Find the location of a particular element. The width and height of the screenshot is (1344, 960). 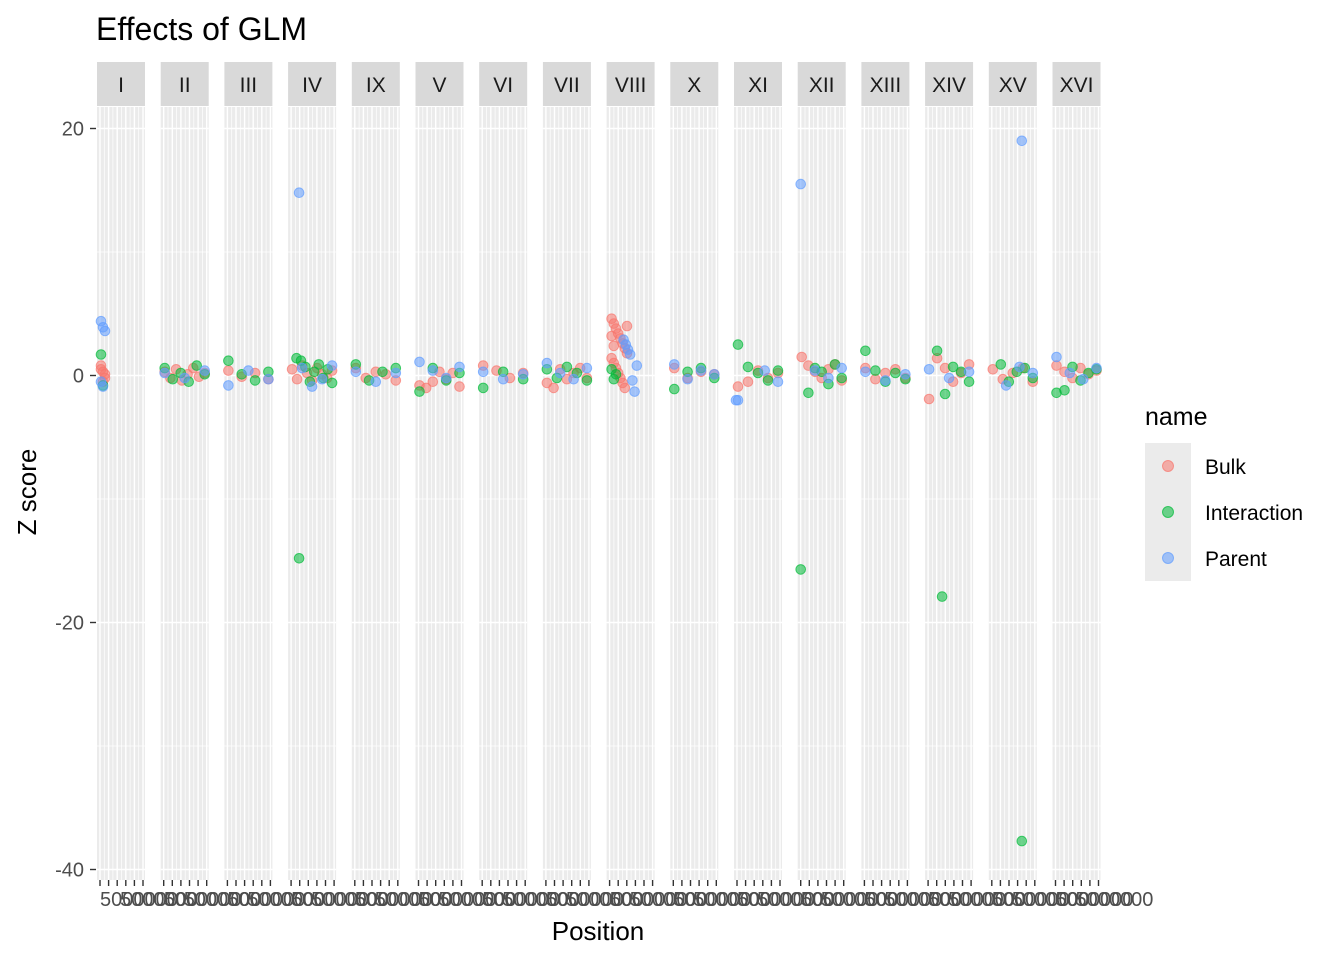

facet-strip-label: XIII is located at coordinates (886, 85).